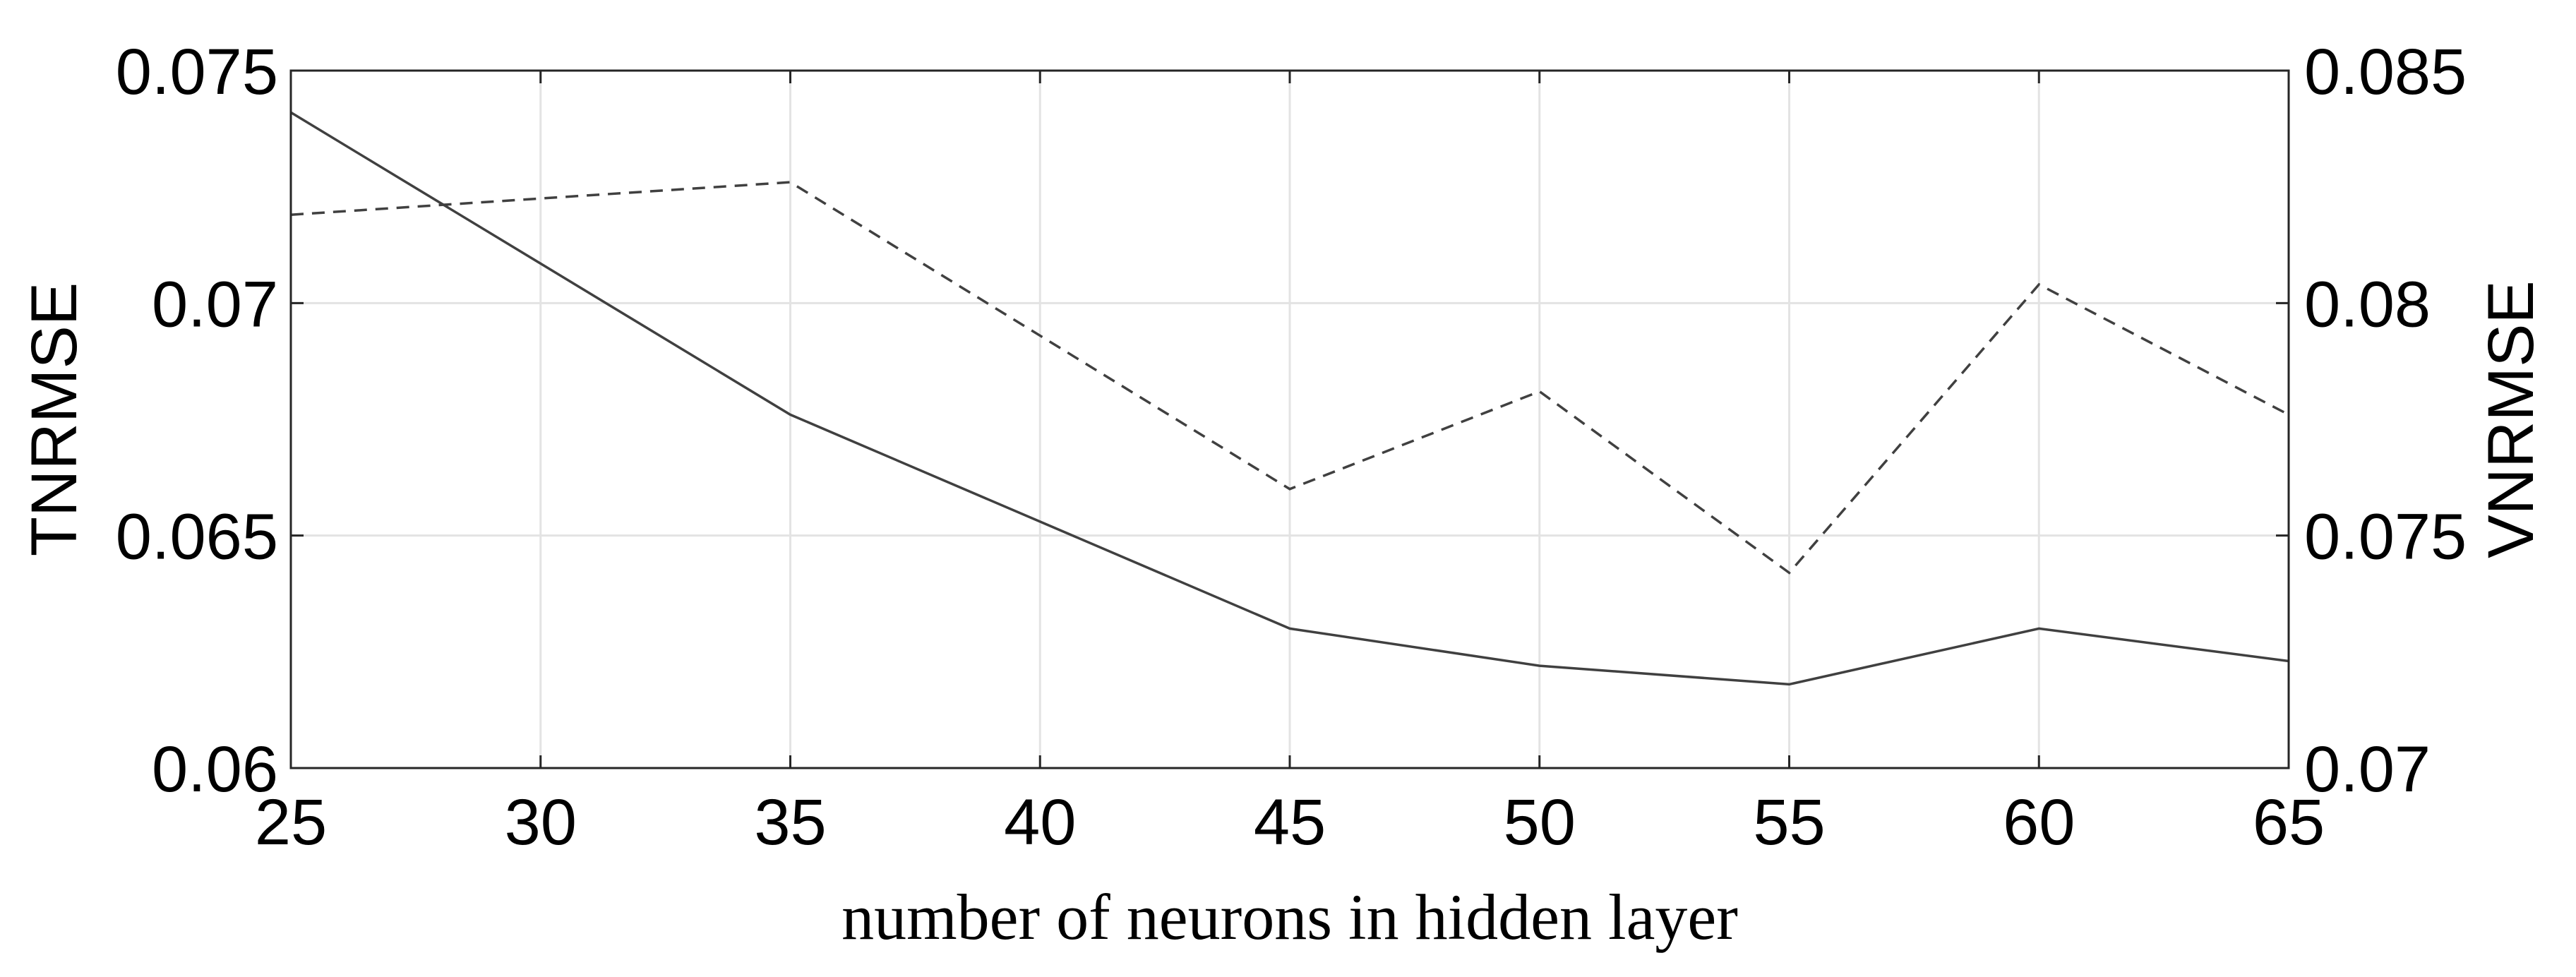  I want to click on right-y-tick-label: 0.08, so click(2367, 304).